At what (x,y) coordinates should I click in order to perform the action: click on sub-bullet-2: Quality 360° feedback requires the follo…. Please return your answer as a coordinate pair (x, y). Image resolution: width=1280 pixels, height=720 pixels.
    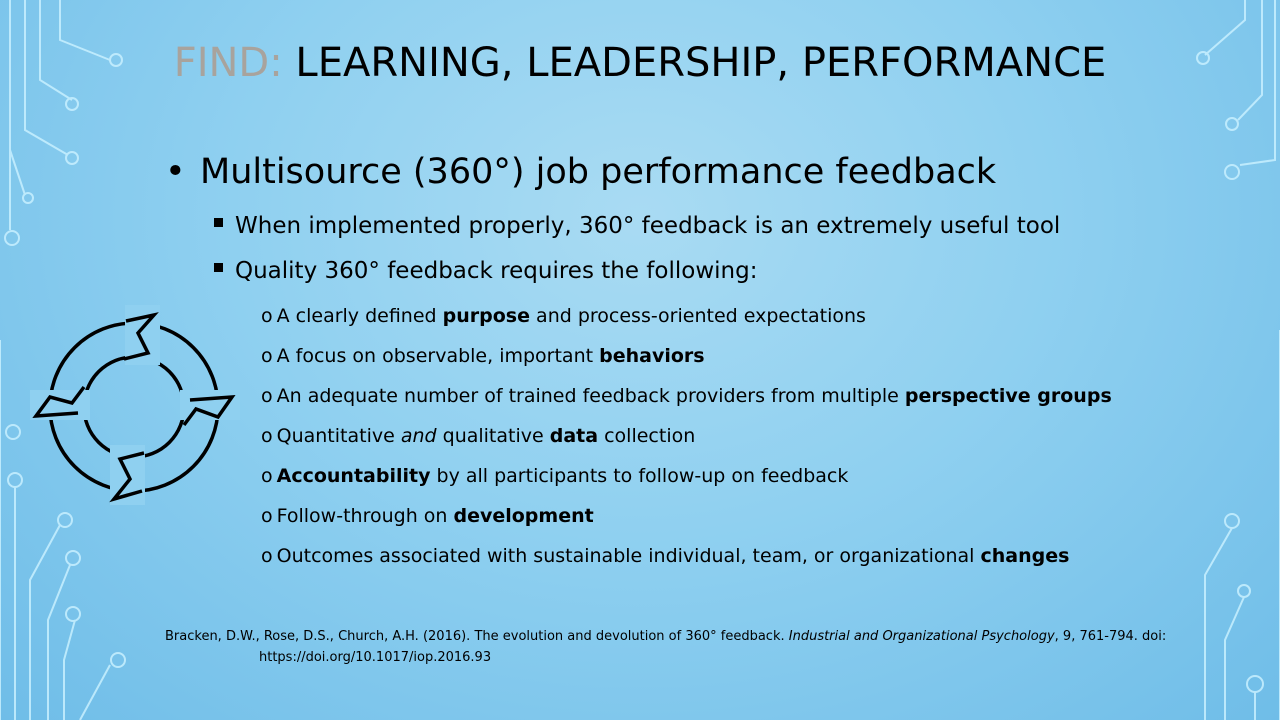
    Looking at the image, I should click on (485, 271).